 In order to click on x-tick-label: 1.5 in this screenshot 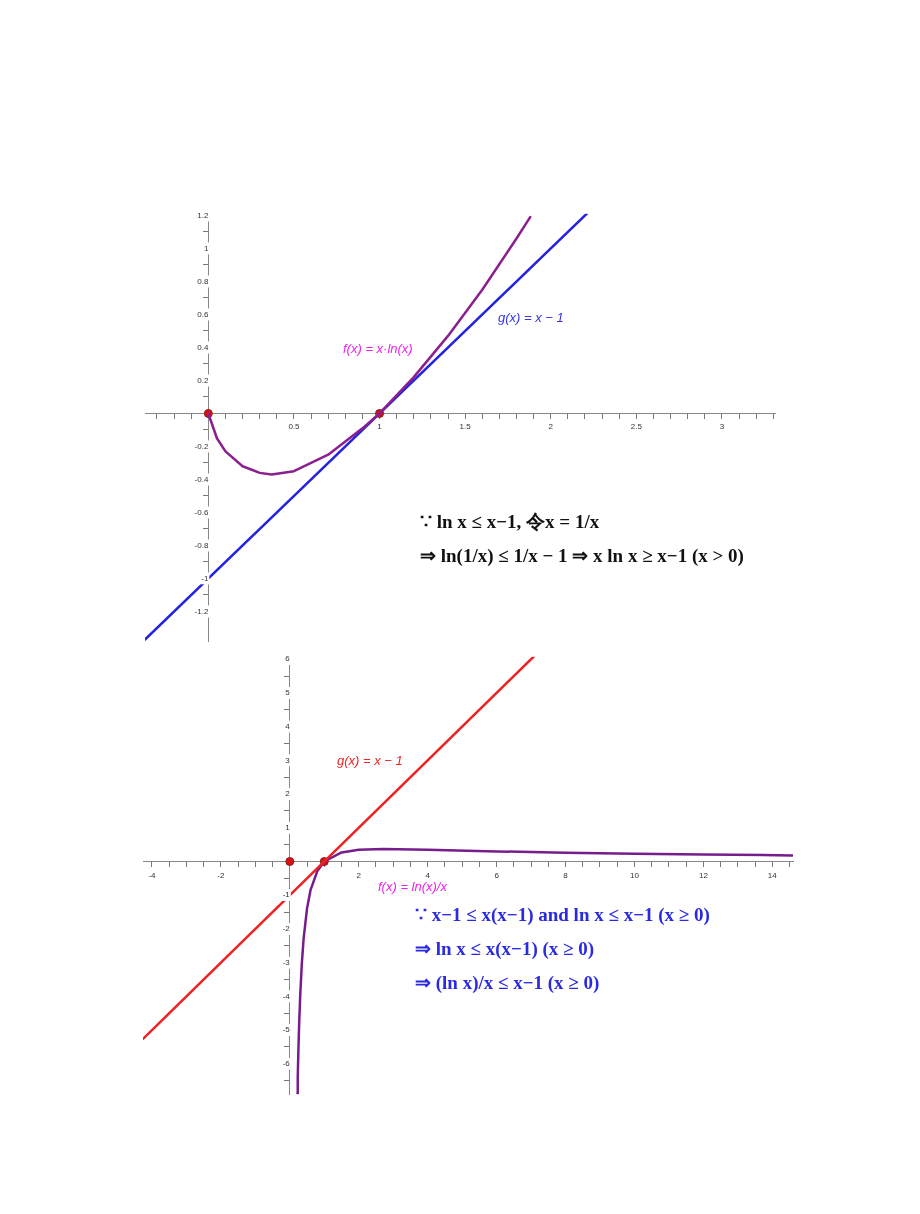, I will do `click(465, 427)`.